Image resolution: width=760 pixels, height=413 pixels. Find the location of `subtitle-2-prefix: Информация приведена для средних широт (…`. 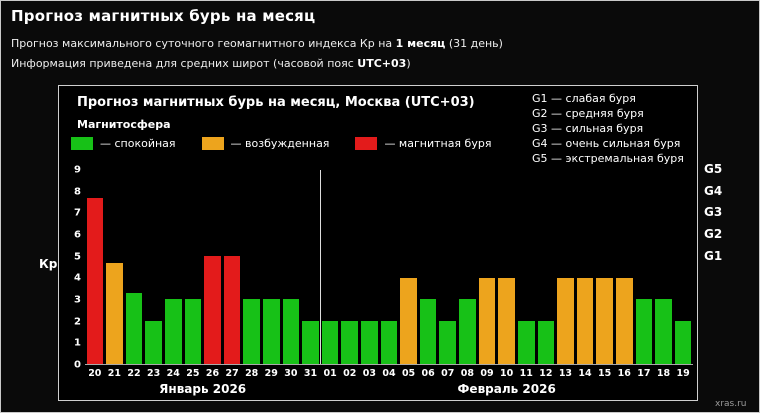

subtitle-2-prefix: Информация приведена для средних широт (… is located at coordinates (184, 63).